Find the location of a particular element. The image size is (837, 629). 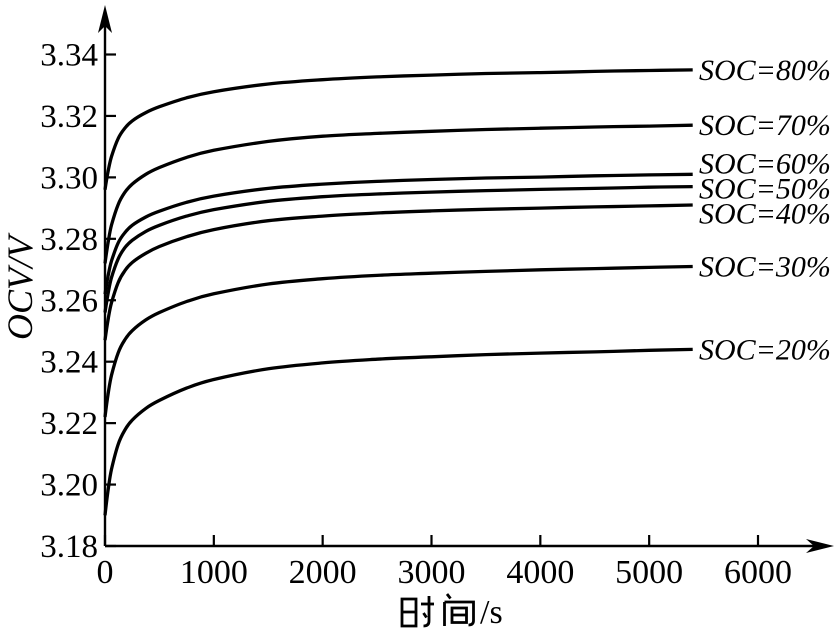

y-tick-label: 3.28 is located at coordinates (69, 240).